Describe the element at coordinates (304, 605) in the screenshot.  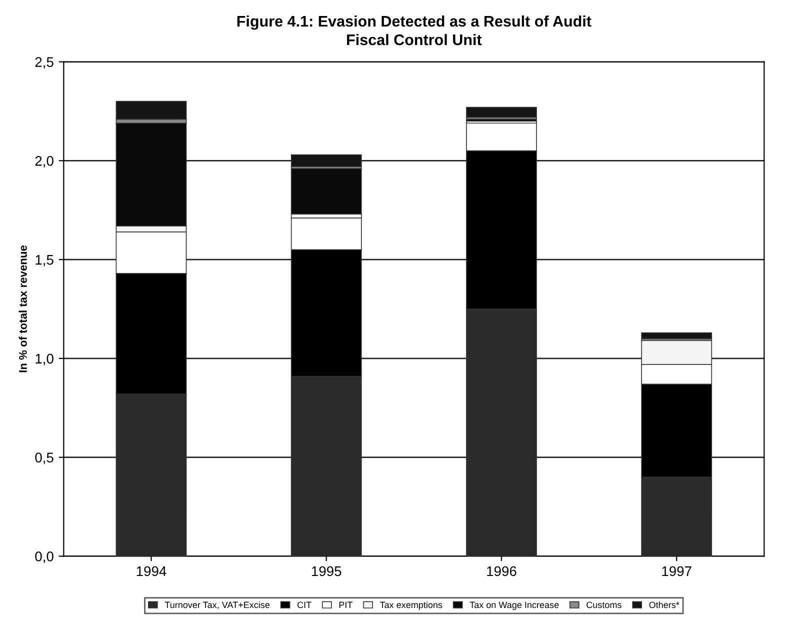
I see `legend-label: CIT` at that location.